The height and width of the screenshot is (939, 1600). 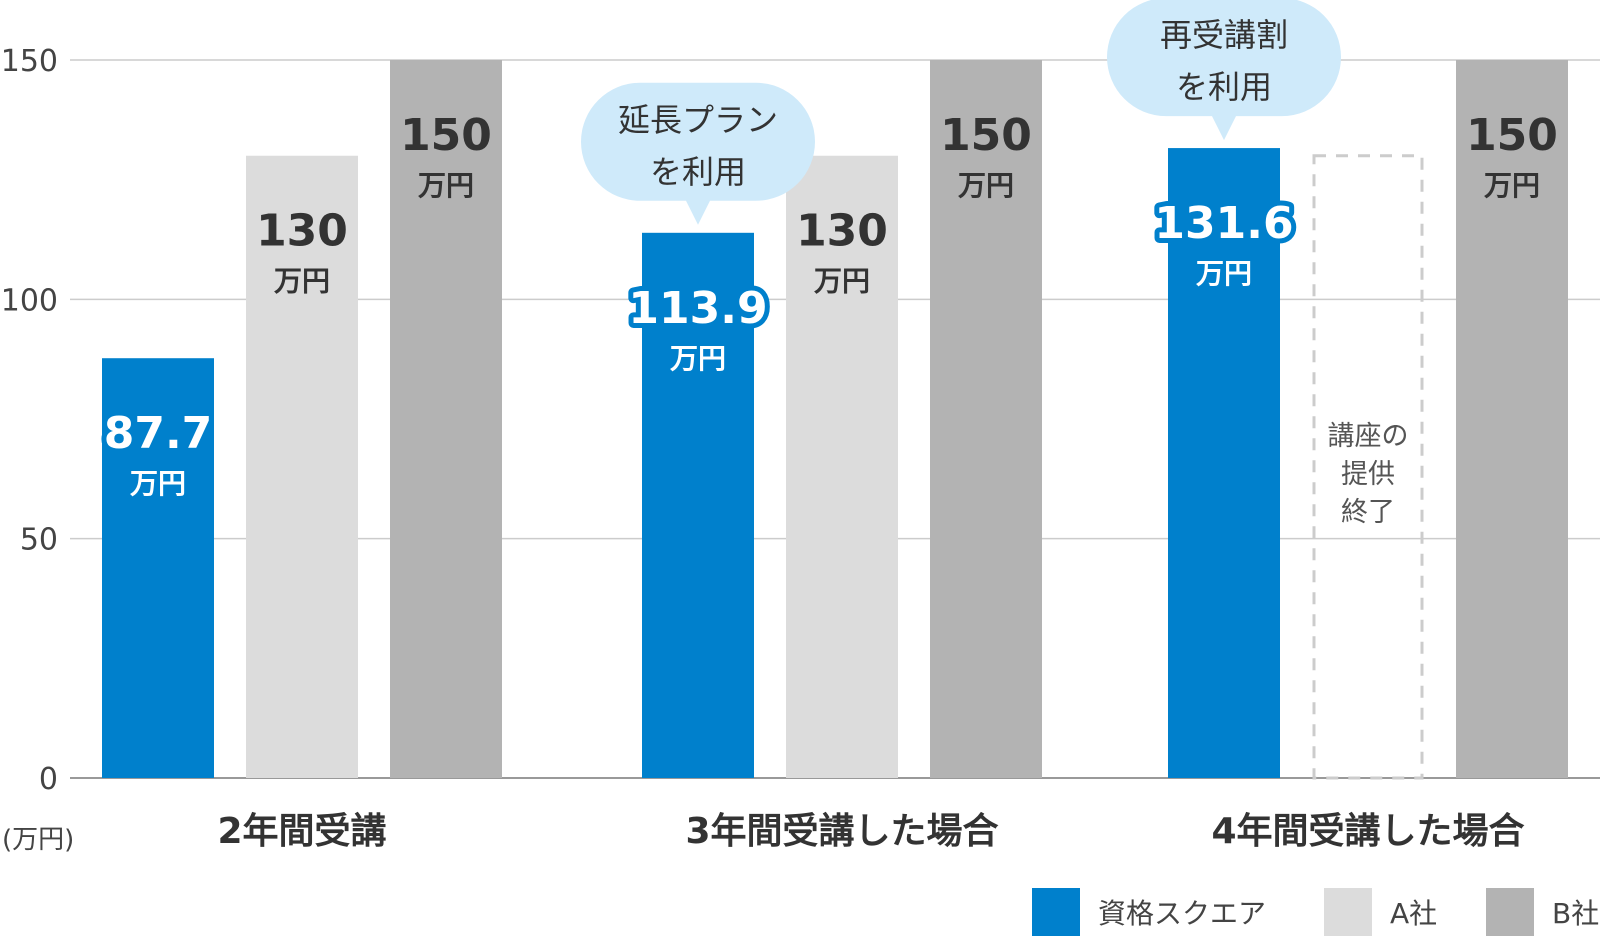 What do you see at coordinates (1367, 831) in the screenshot?
I see `x-category-label: 4年間受講した場合` at bounding box center [1367, 831].